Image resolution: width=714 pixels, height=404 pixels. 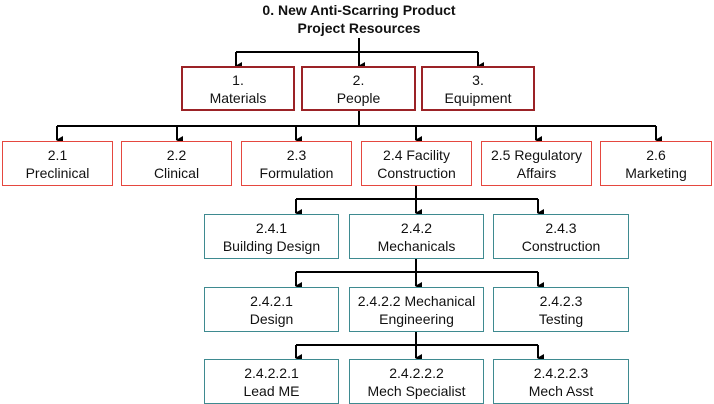 I want to click on node-number: 1., so click(x=238, y=79).